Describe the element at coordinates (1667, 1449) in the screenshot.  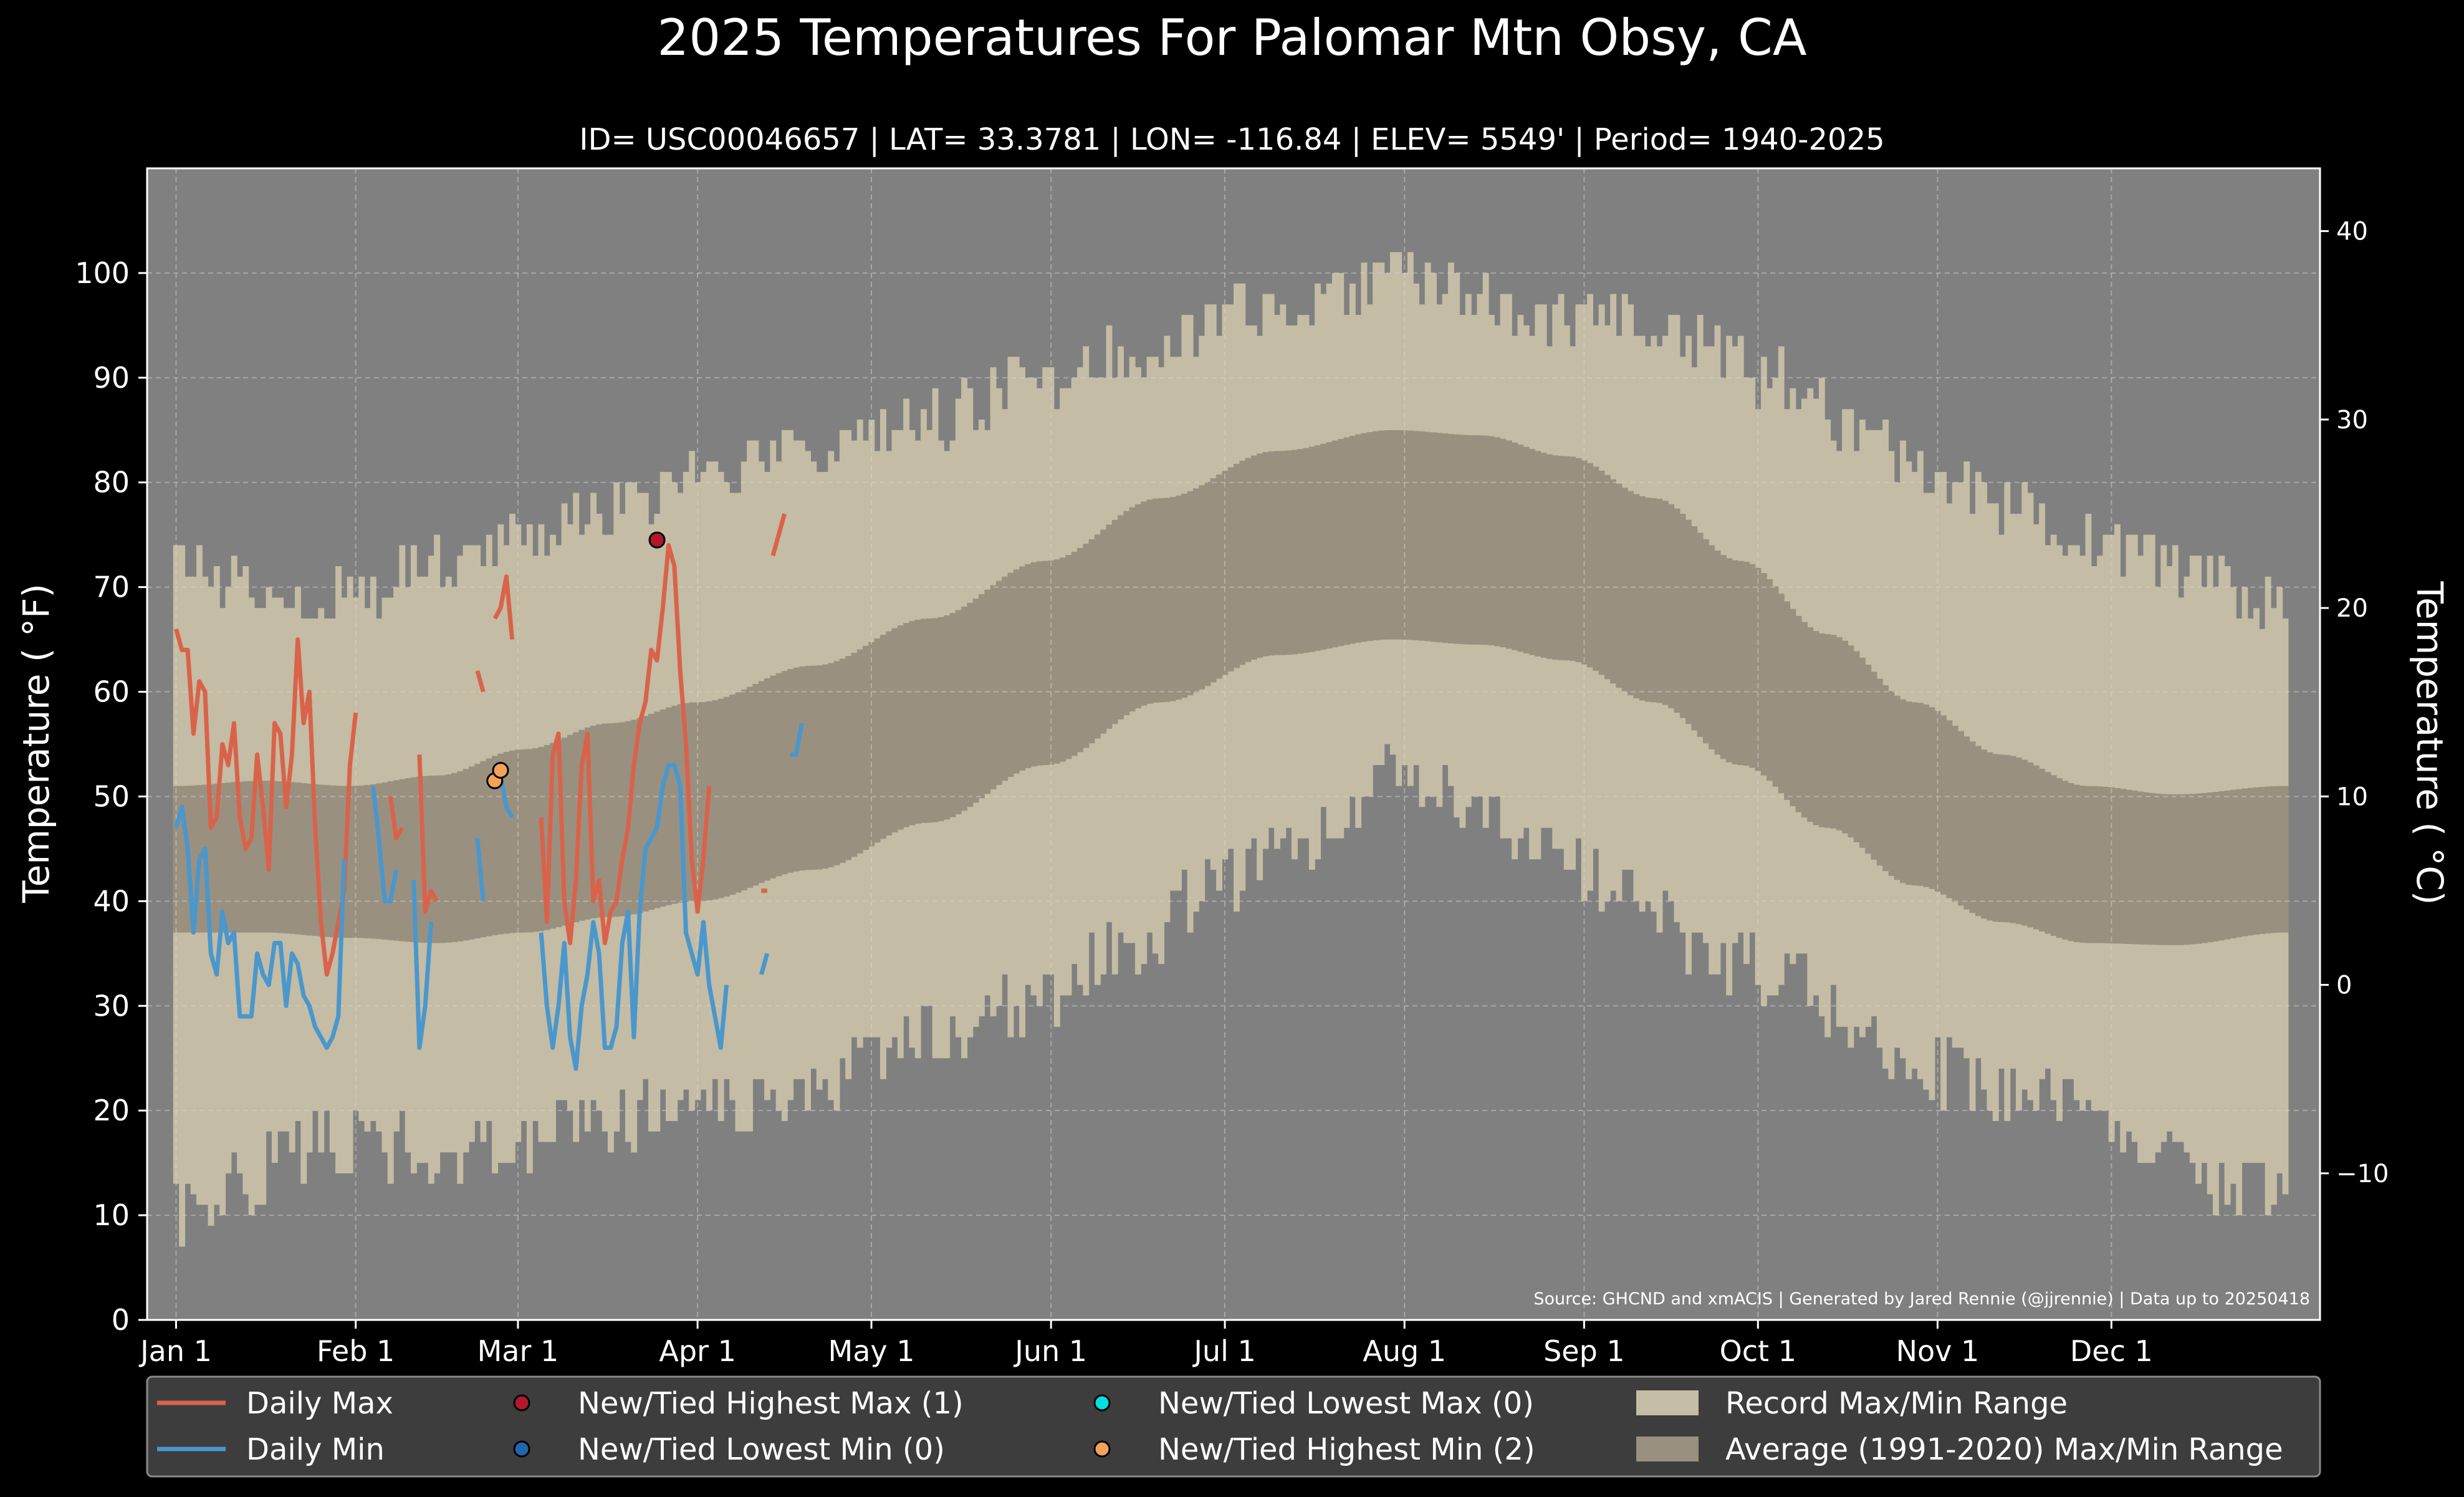
I see `normal-band-legend-swatch` at that location.